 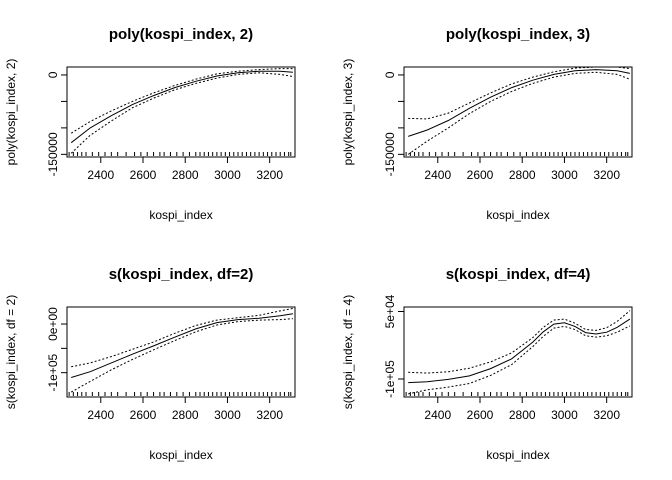 What do you see at coordinates (181, 34) in the screenshot?
I see `plot-title: poly(kospi_index, 2)` at bounding box center [181, 34].